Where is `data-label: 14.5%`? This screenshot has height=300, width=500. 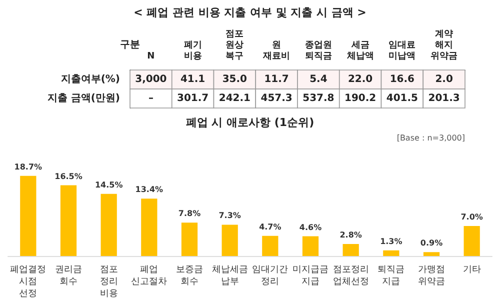
data-label: 14.5% is located at coordinates (108, 185).